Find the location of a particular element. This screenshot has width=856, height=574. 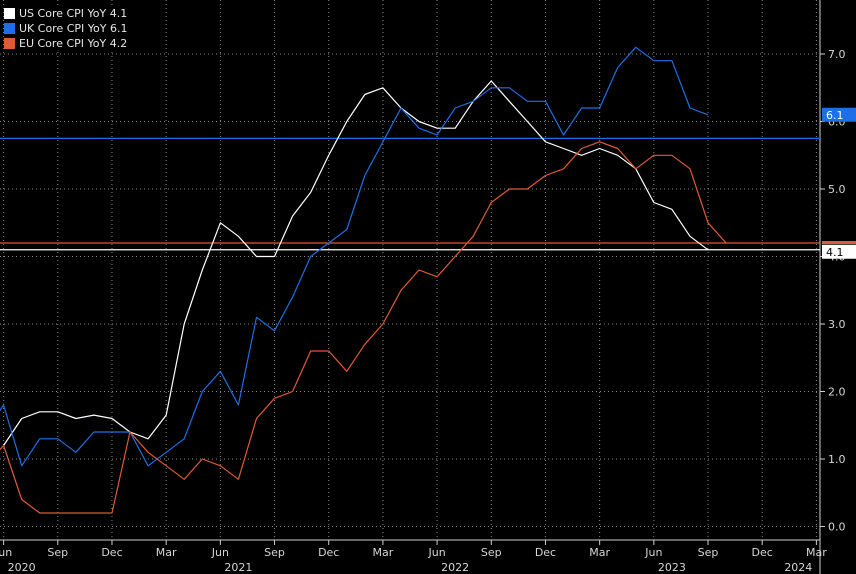

x-month-label-4: Jun is located at coordinates (220, 552).